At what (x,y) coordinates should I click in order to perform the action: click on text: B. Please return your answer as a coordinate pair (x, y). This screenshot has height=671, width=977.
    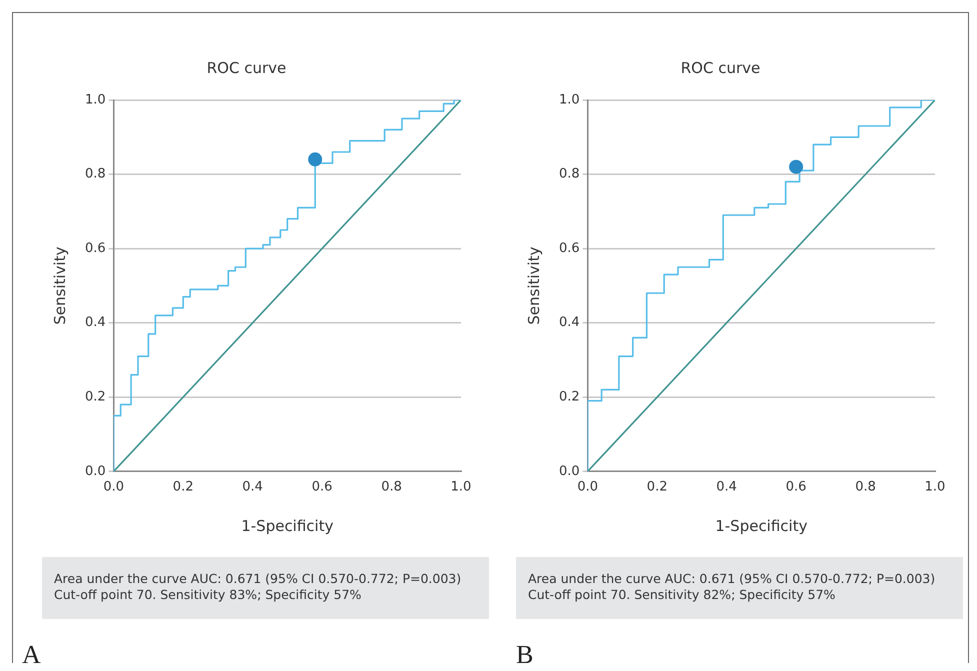
    Looking at the image, I should click on (525, 652).